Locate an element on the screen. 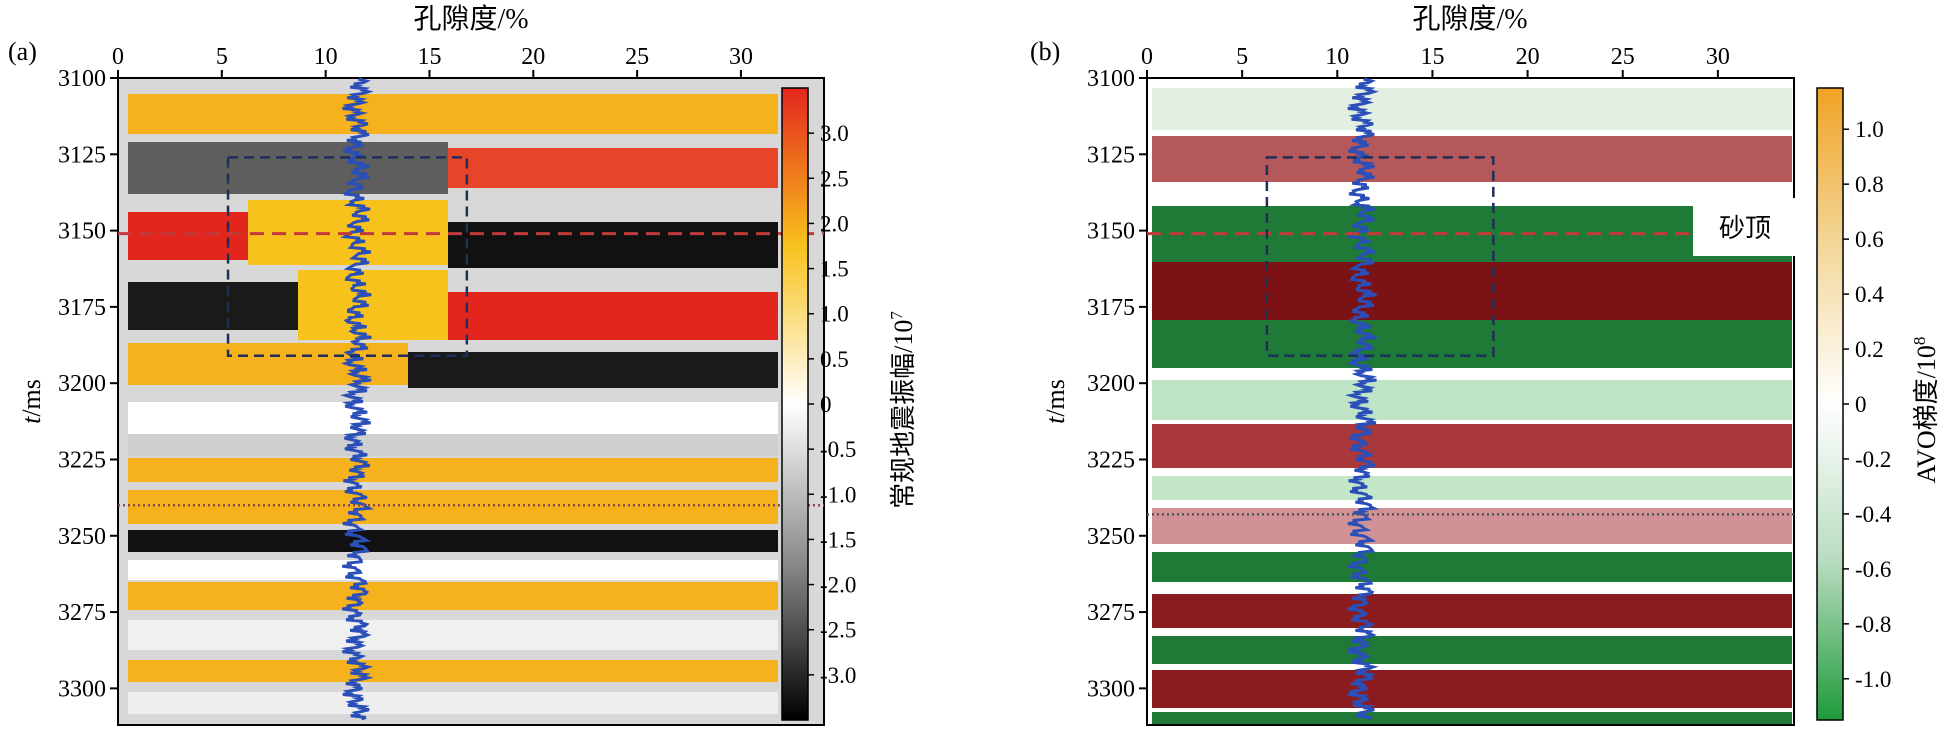 The image size is (1950, 747). panel-b-colorbar-tick-label: 1.0 is located at coordinates (1869, 129).